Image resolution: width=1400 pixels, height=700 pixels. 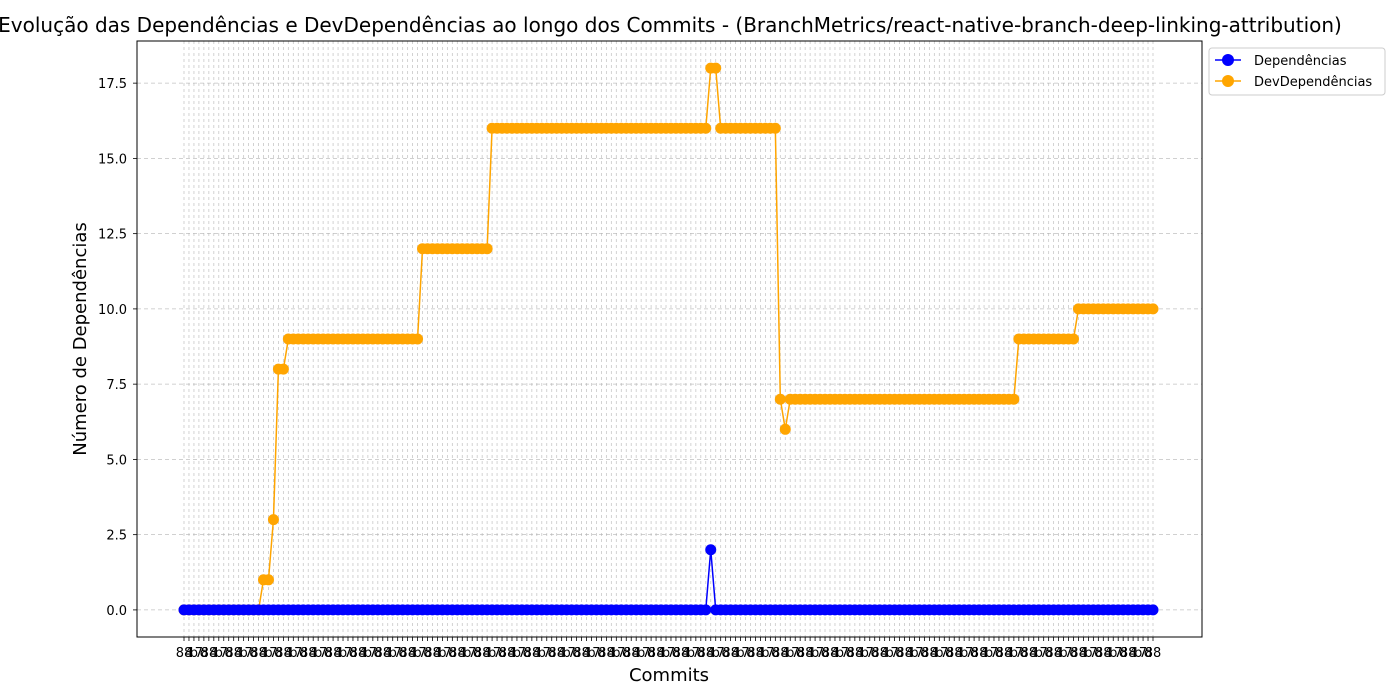 I want to click on series-line-dependencias, so click(x=668, y=580).